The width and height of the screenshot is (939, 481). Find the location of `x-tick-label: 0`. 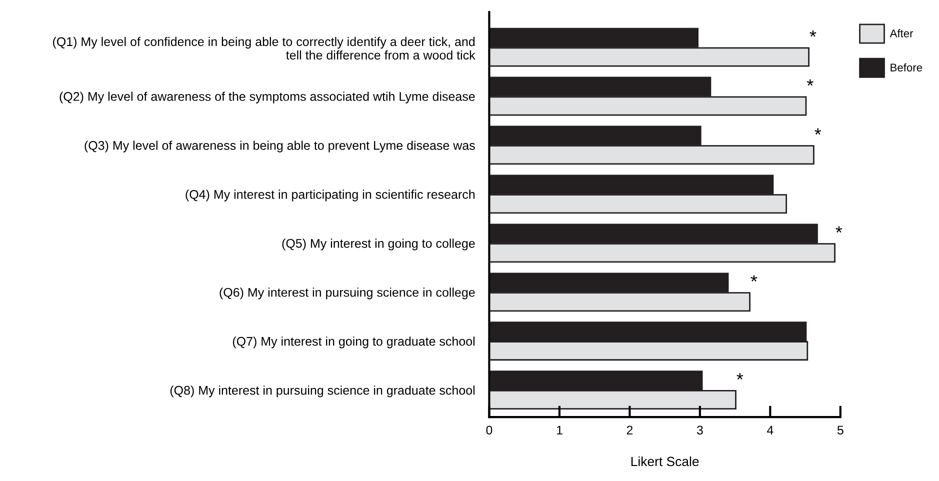

x-tick-label: 0 is located at coordinates (489, 430).